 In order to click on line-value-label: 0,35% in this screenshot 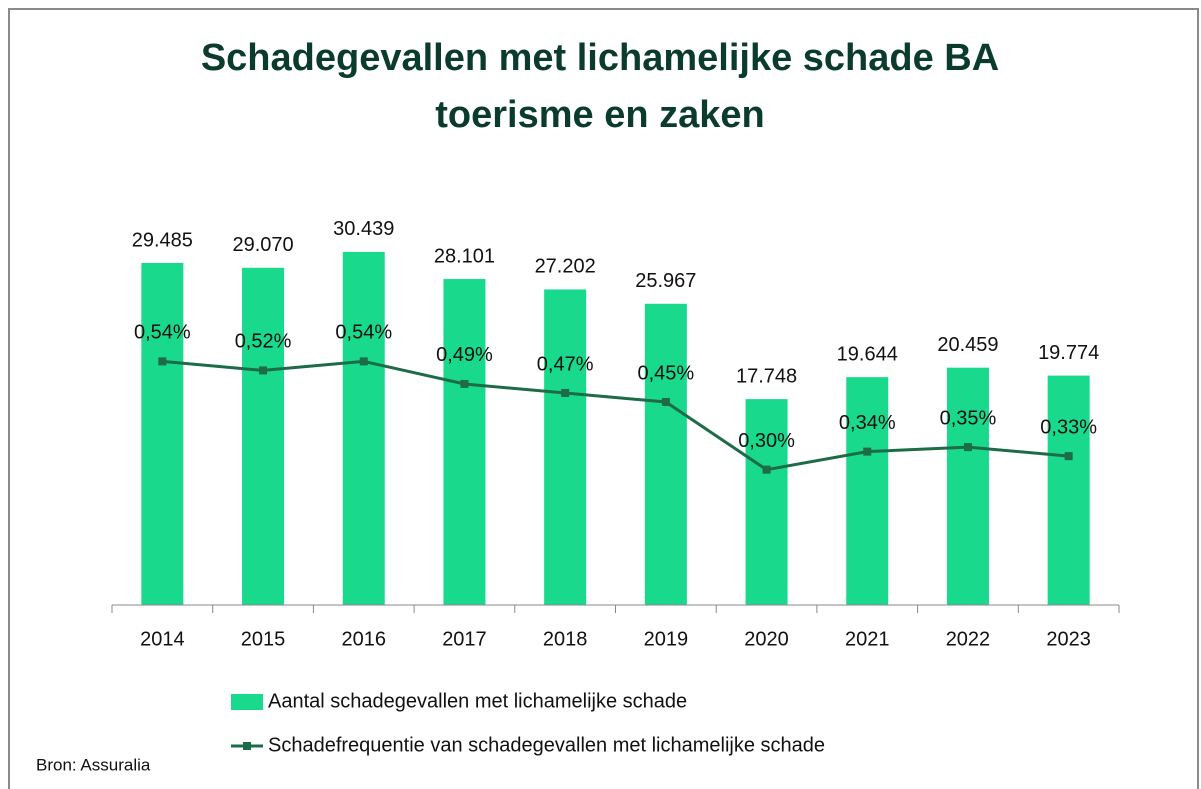, I will do `click(968, 418)`.